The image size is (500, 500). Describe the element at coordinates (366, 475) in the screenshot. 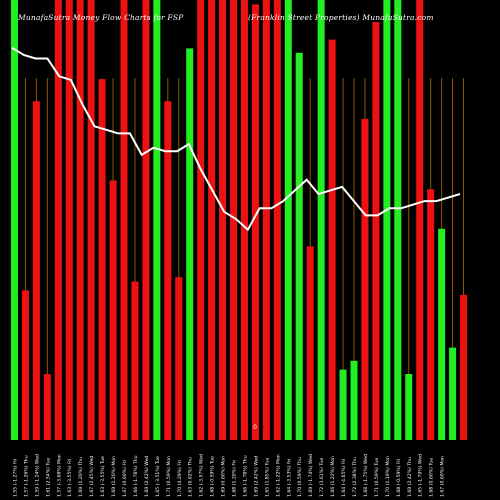

I see `x-tick-label: 1.68 (-1.75%) Wed` at that location.